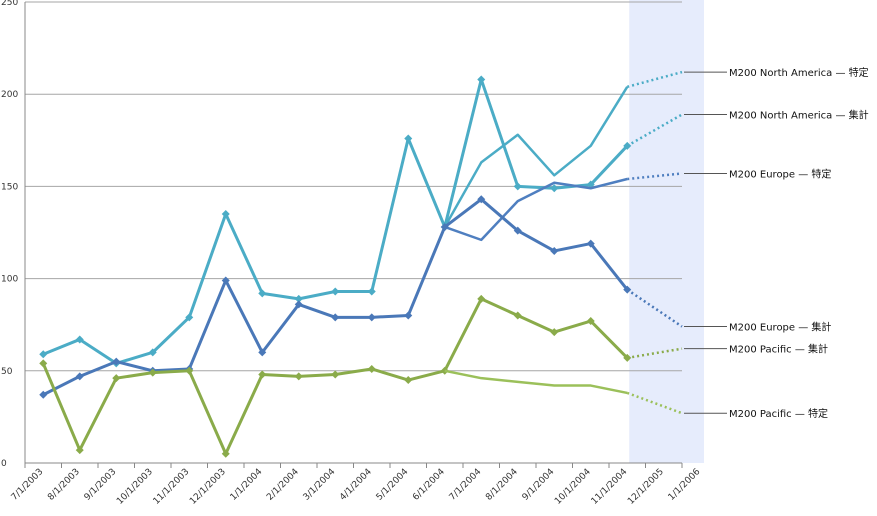 The image size is (877, 516). I want to click on x-tick-label: 1/1/2006, so click(685, 485).